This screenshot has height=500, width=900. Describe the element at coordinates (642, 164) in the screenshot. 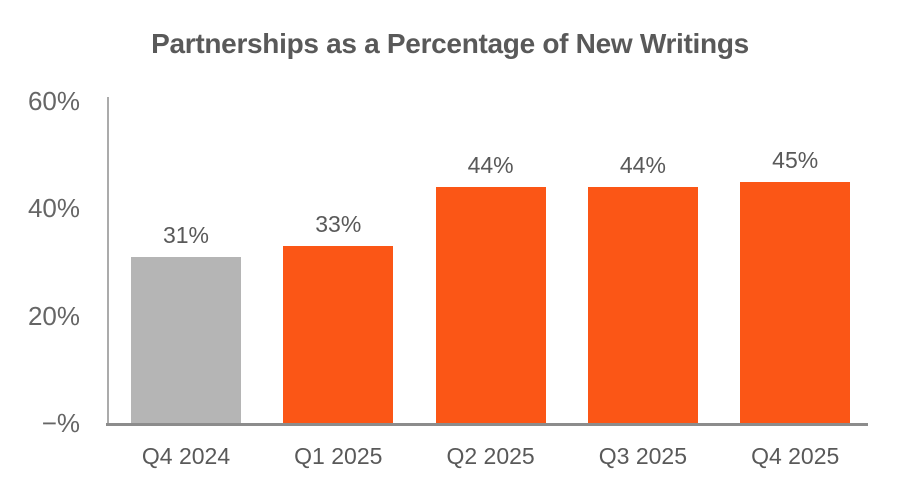

I see `bar-value-label-q3-2025: 44%` at that location.